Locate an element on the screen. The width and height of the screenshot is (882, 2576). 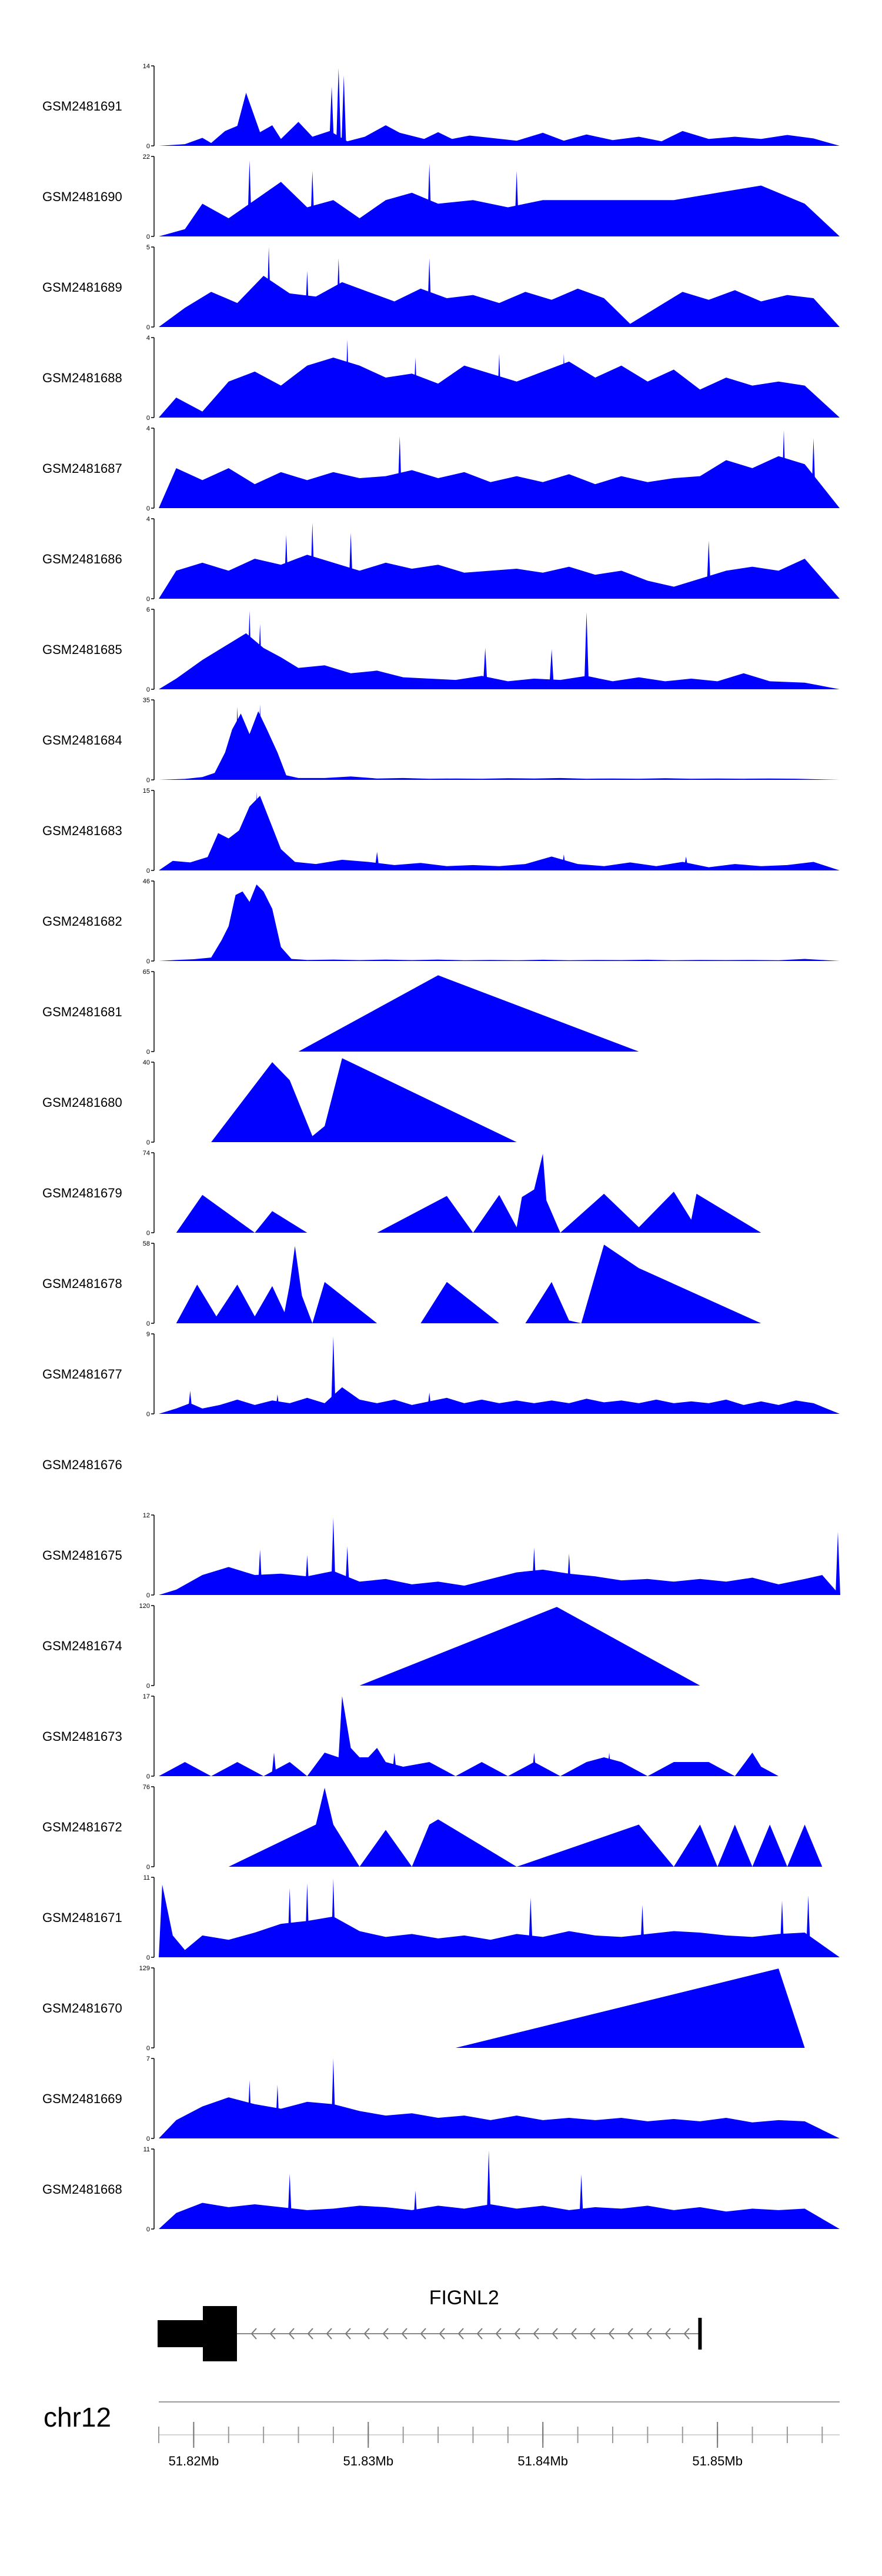
track-GSM2481674: GSM2481674 120 0 is located at coordinates (371, 1646).